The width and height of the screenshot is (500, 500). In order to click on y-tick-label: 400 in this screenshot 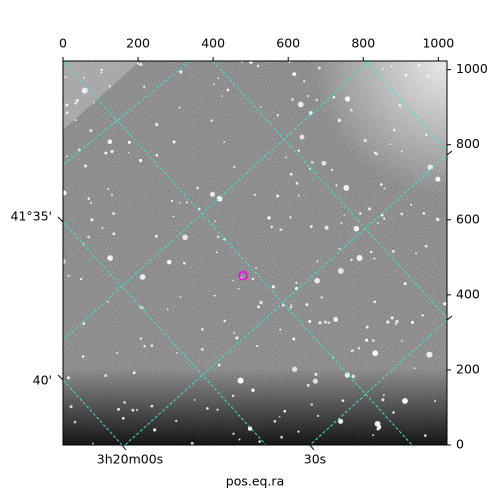, I will do `click(468, 293)`.